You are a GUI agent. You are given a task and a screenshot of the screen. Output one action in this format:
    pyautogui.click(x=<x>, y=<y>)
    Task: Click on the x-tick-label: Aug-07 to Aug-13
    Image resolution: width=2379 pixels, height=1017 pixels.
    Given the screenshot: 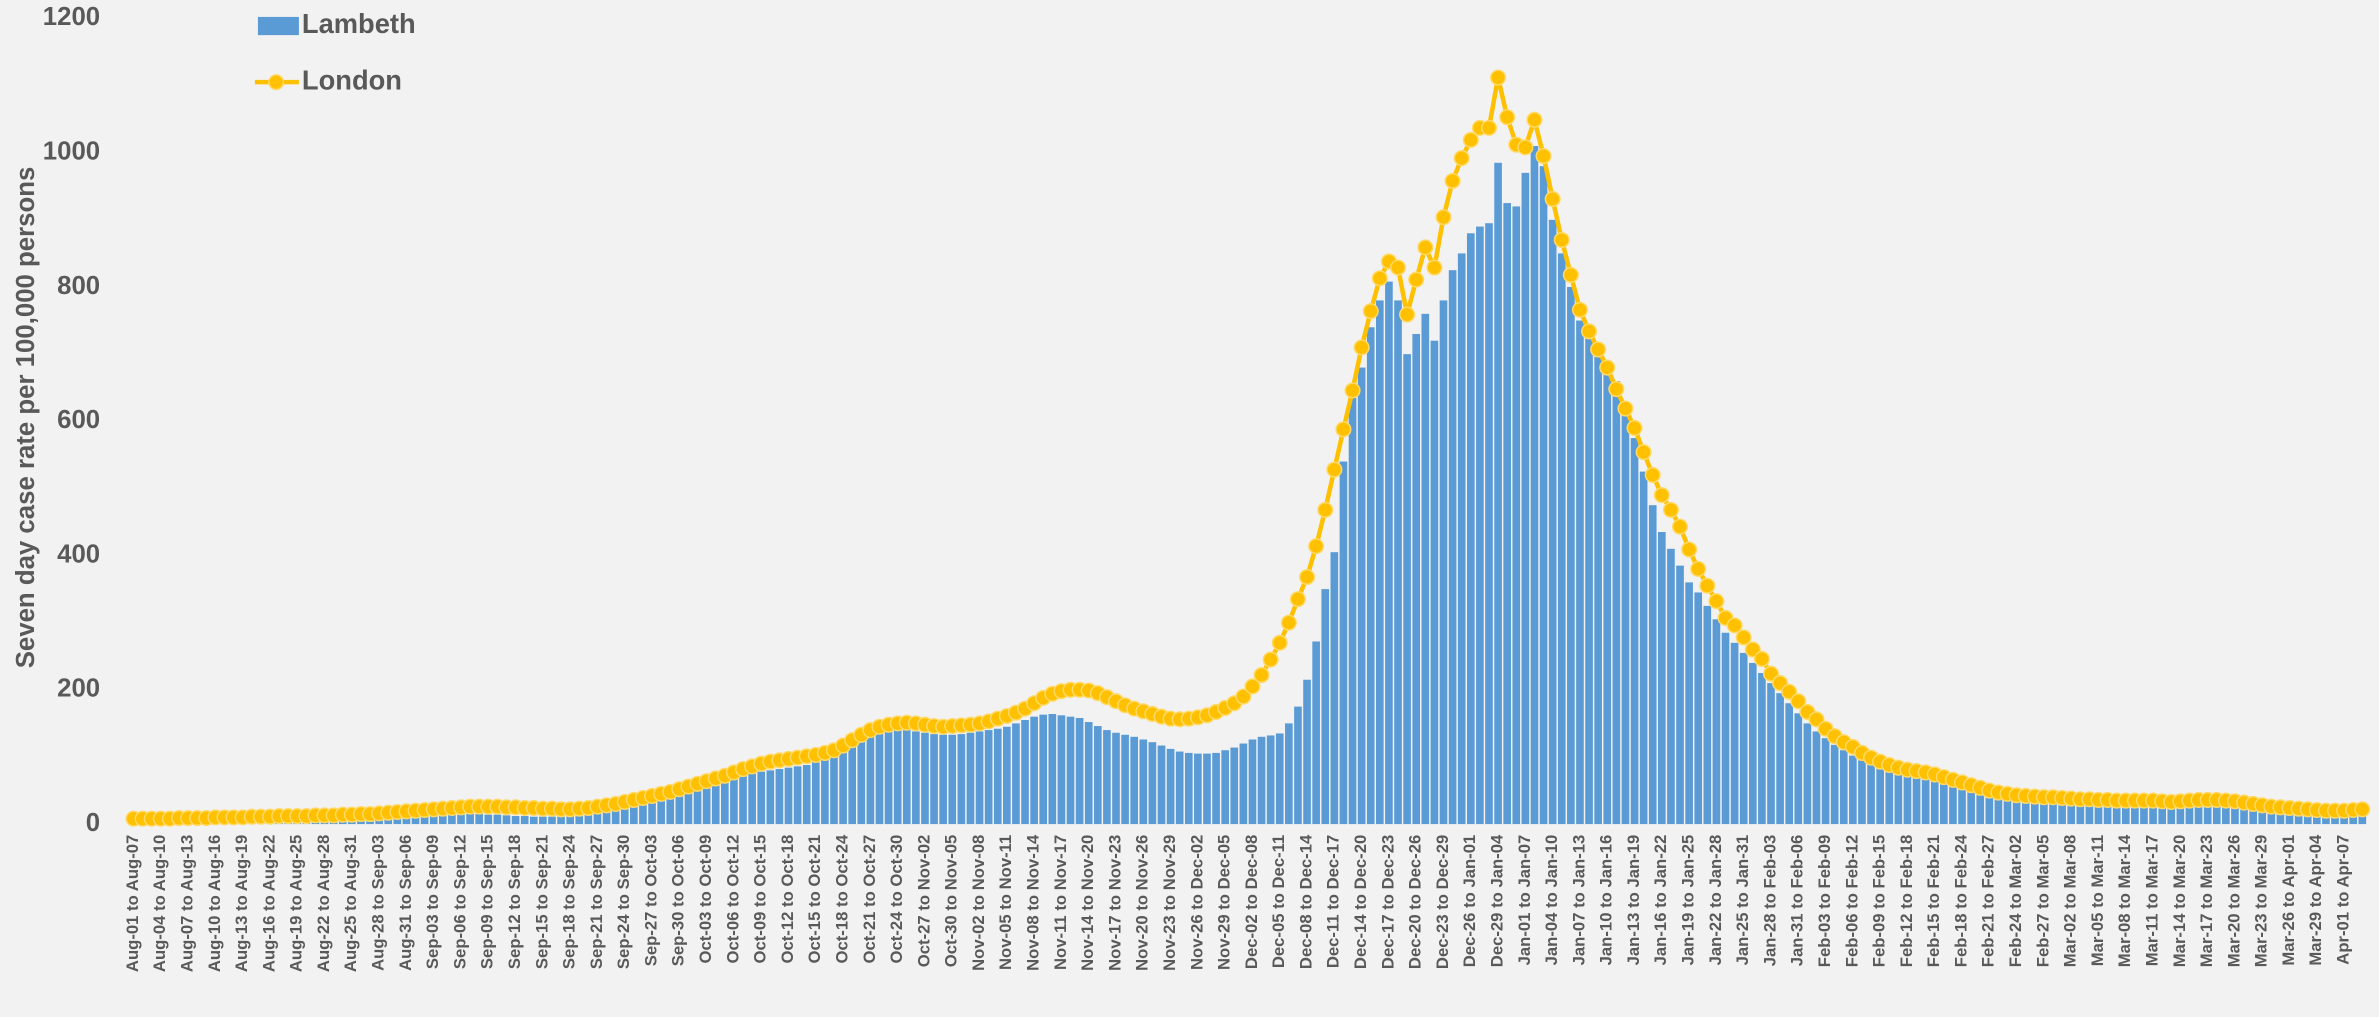 What is the action you would take?
    pyautogui.click(x=187, y=903)
    